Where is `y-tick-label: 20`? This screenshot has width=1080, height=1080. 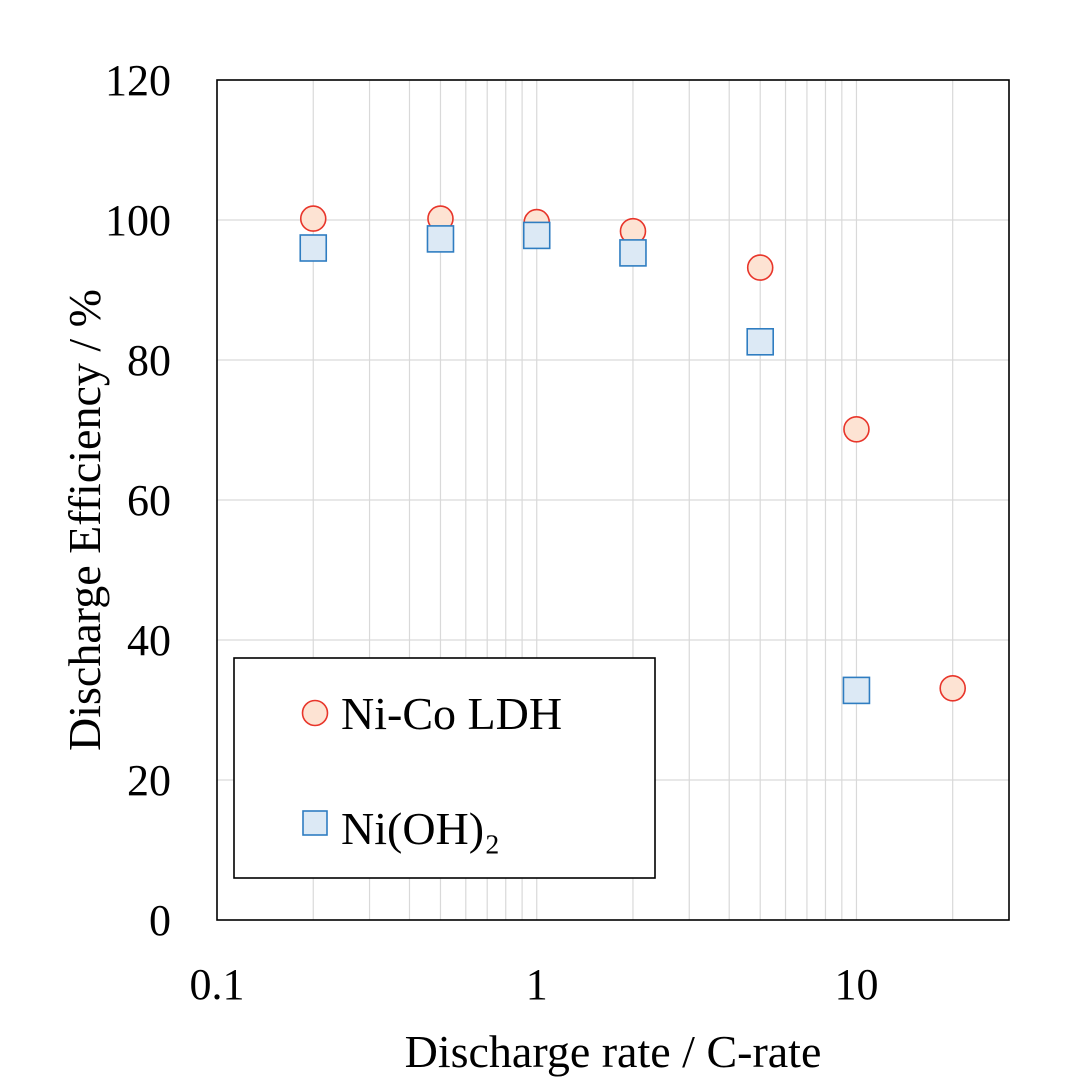 y-tick-label: 20 is located at coordinates (149, 780).